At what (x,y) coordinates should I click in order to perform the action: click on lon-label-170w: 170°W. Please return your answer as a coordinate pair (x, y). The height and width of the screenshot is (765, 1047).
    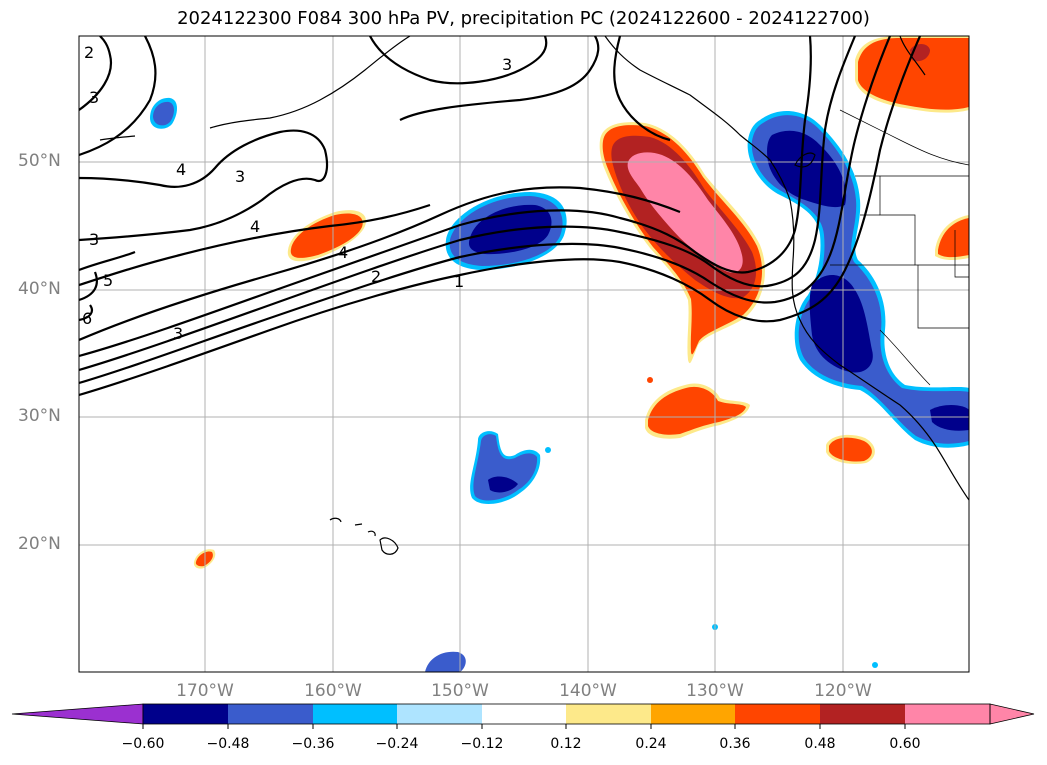
    Looking at the image, I should click on (205, 691).